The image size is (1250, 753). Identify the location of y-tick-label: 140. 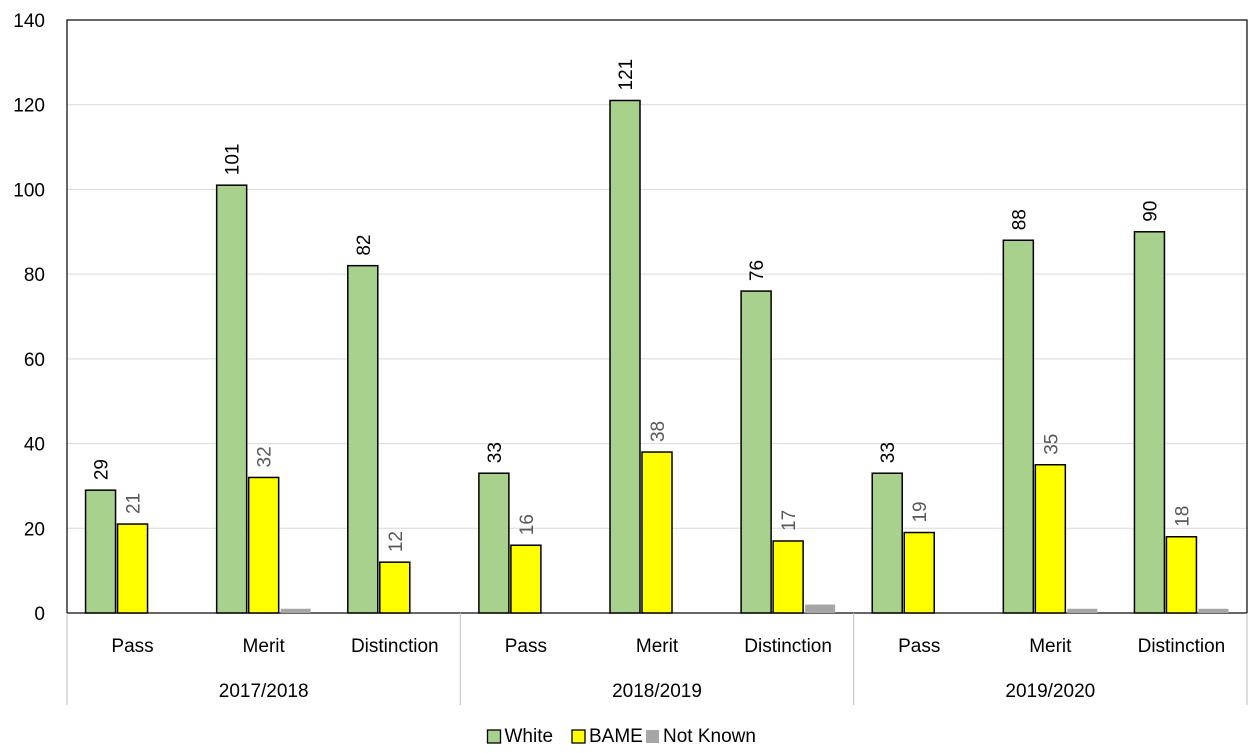
(29, 21).